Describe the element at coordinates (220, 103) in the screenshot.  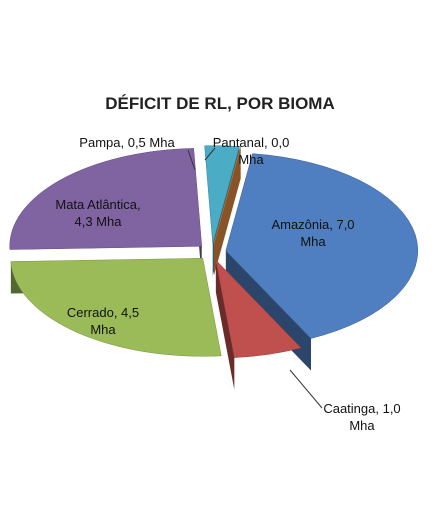
I see `chart-title: DÉFICIT DE RL, POR BIOMA` at that location.